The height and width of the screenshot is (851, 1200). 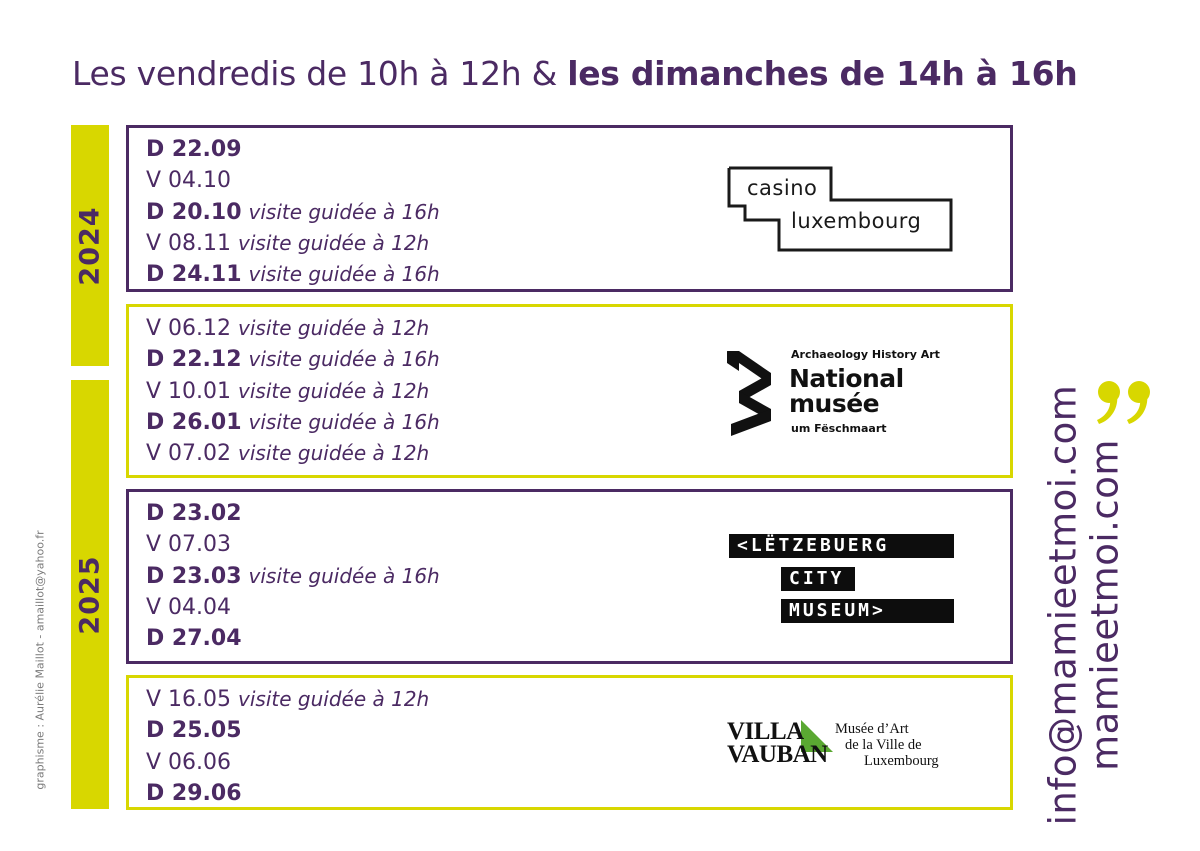 What do you see at coordinates (189, 181) in the screenshot?
I see `date-day: V 04.10` at bounding box center [189, 181].